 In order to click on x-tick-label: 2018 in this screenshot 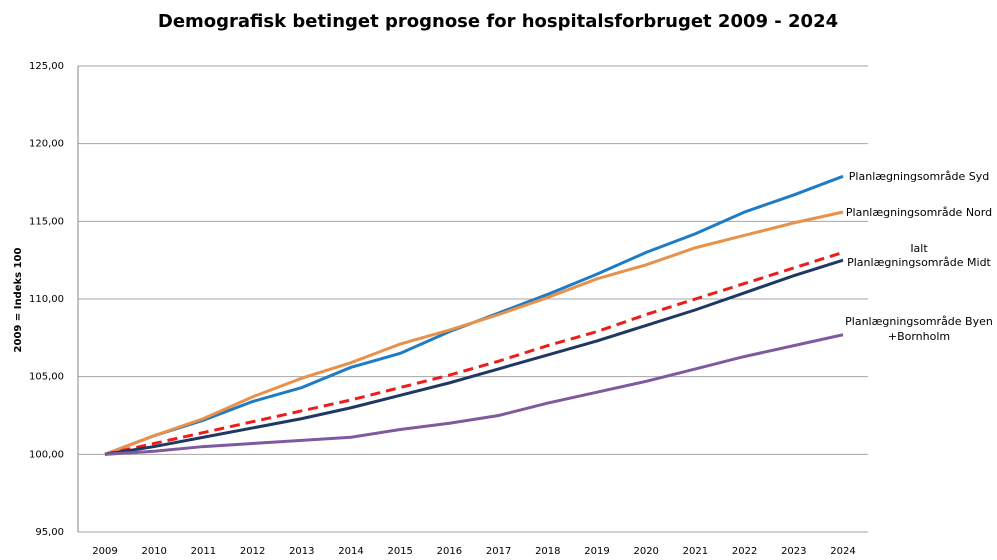, I will do `click(547, 551)`.